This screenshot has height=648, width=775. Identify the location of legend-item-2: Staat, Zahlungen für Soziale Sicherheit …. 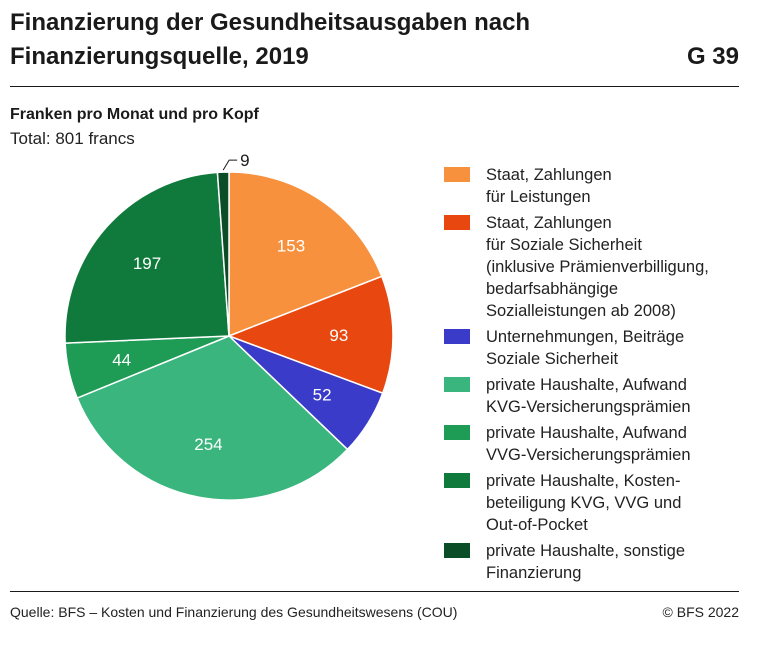
(604, 267).